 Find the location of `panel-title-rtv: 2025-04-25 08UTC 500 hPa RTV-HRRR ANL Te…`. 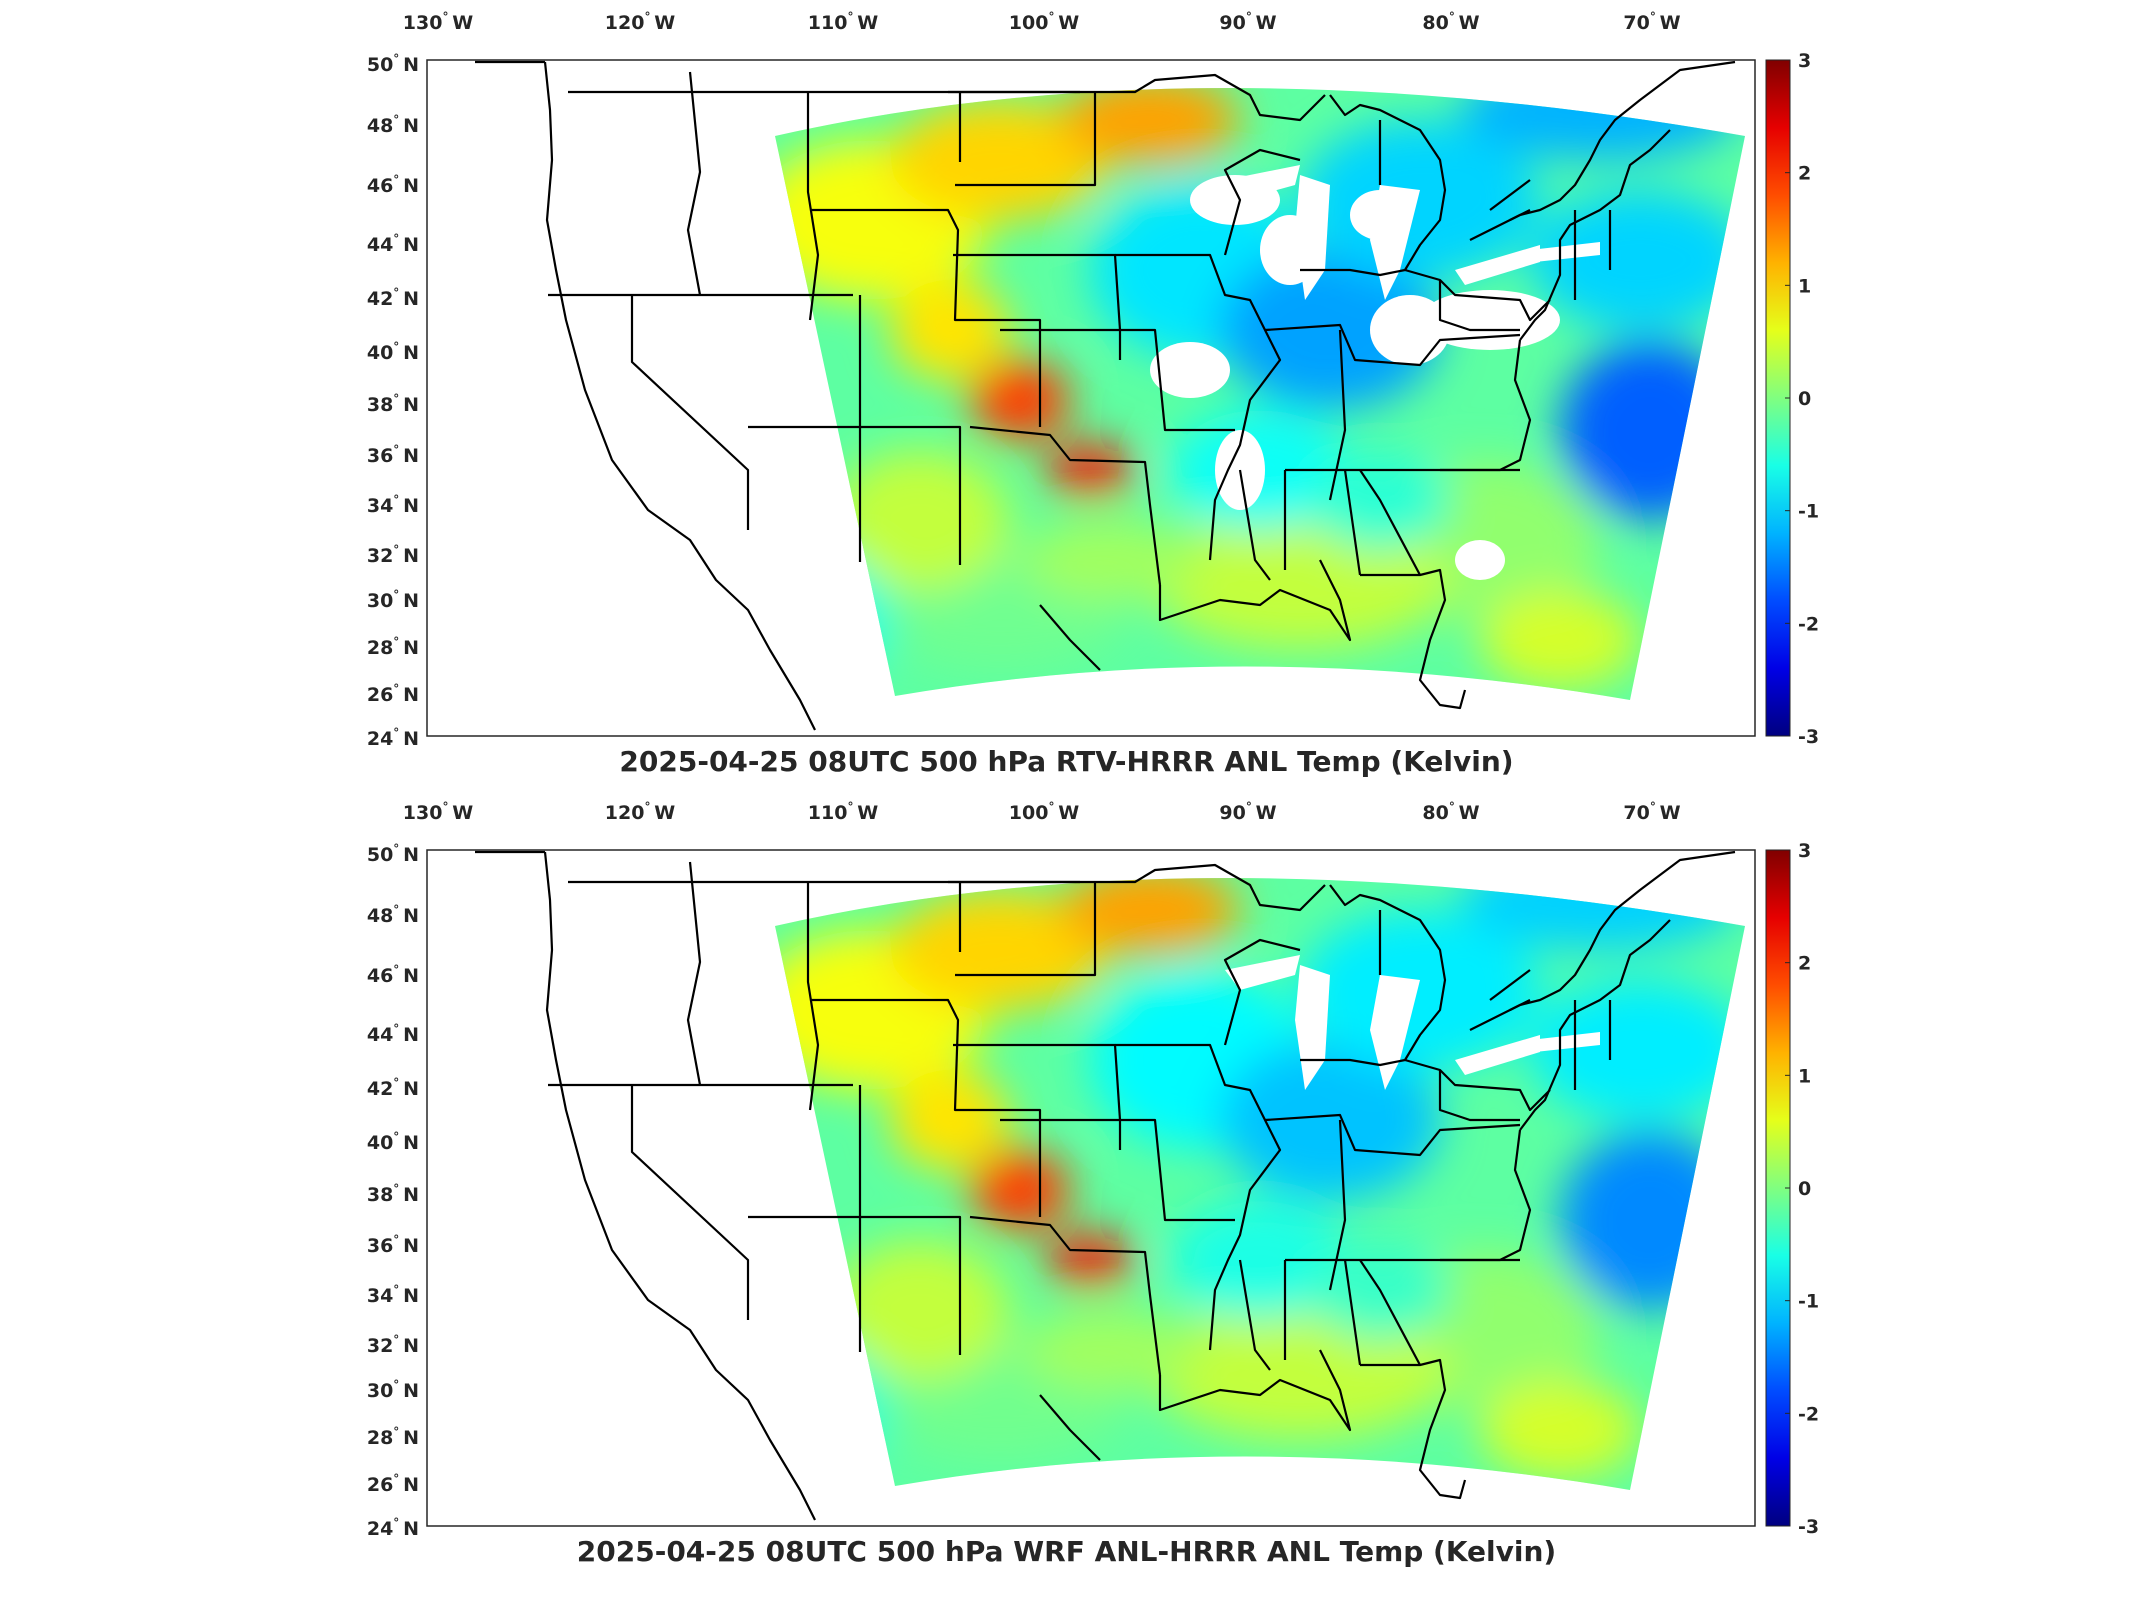

panel-title-rtv: 2025-04-25 08UTC 500 hPa RTV-HRRR ANL Te… is located at coordinates (1066, 761).